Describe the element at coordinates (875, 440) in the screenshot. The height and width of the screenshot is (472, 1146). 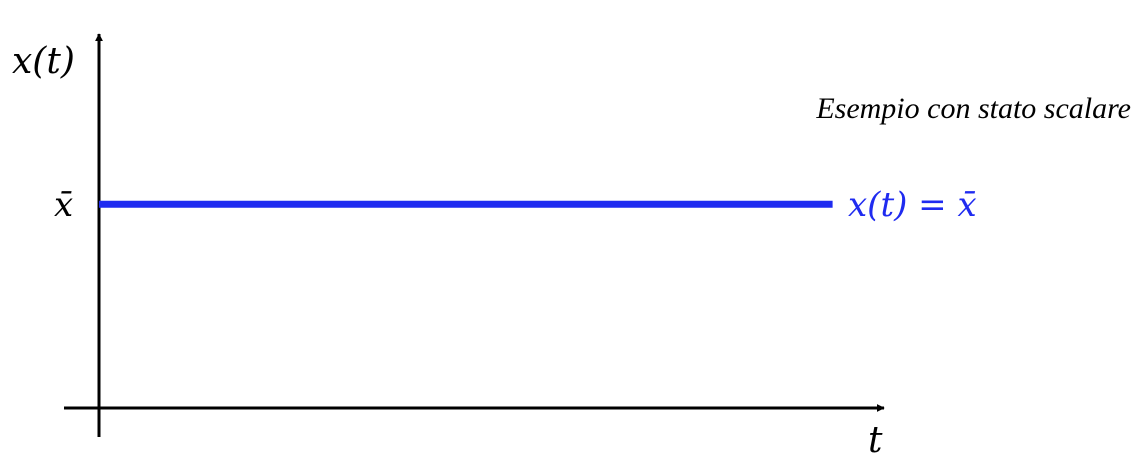
I see `x-axis-label: t` at that location.